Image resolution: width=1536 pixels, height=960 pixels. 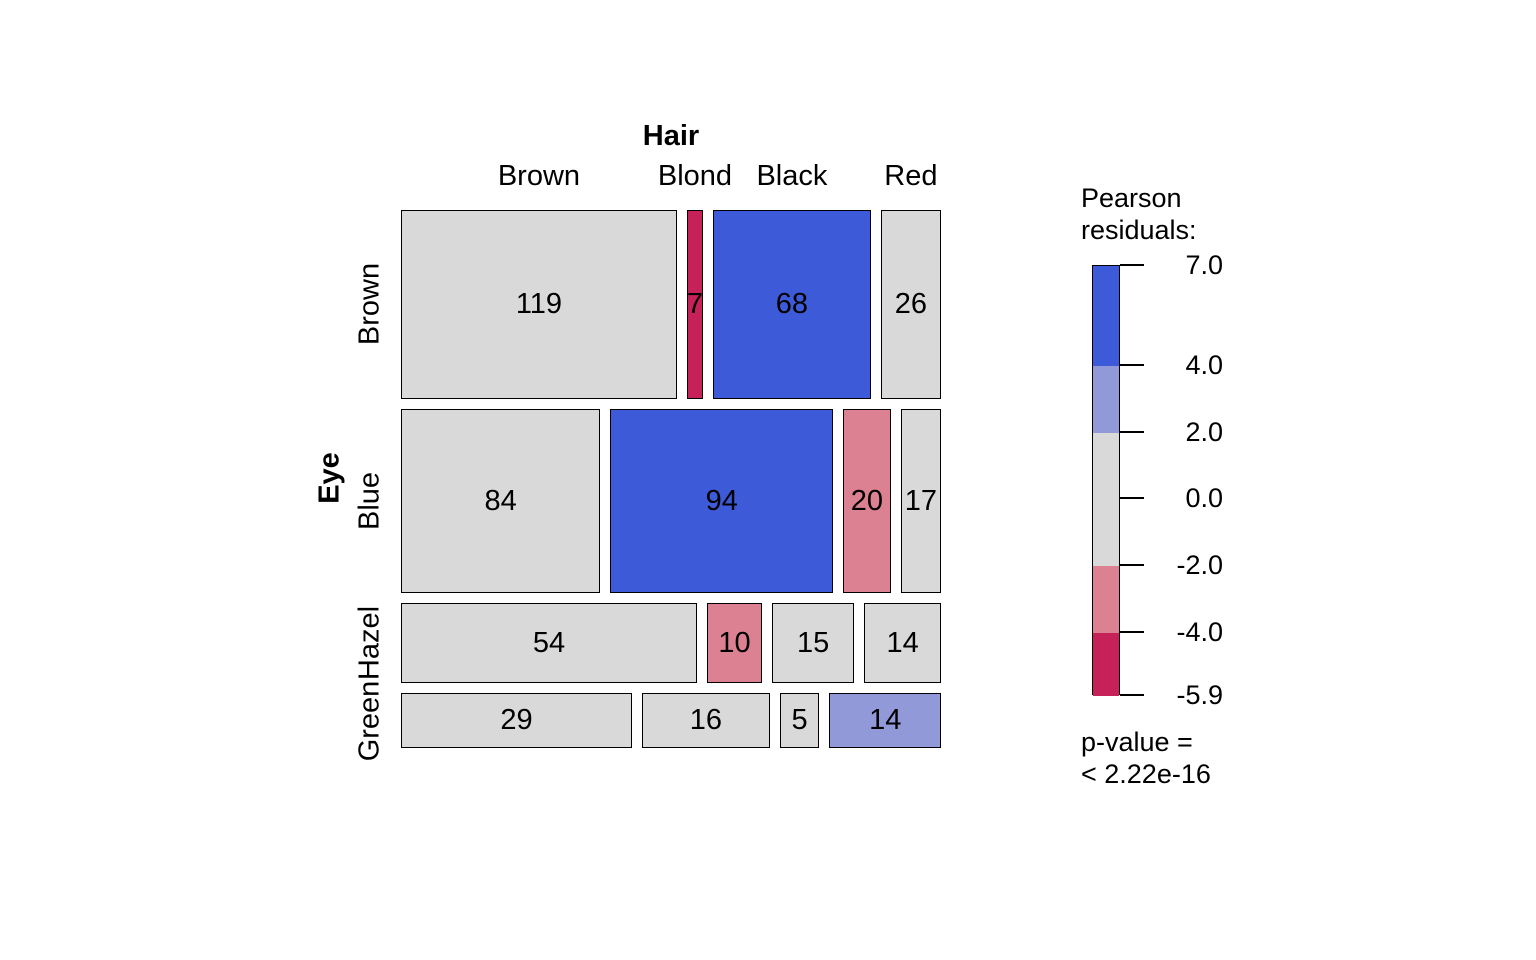 What do you see at coordinates (1146, 774) in the screenshot?
I see `p-value-line2: < 2.22e-16` at bounding box center [1146, 774].